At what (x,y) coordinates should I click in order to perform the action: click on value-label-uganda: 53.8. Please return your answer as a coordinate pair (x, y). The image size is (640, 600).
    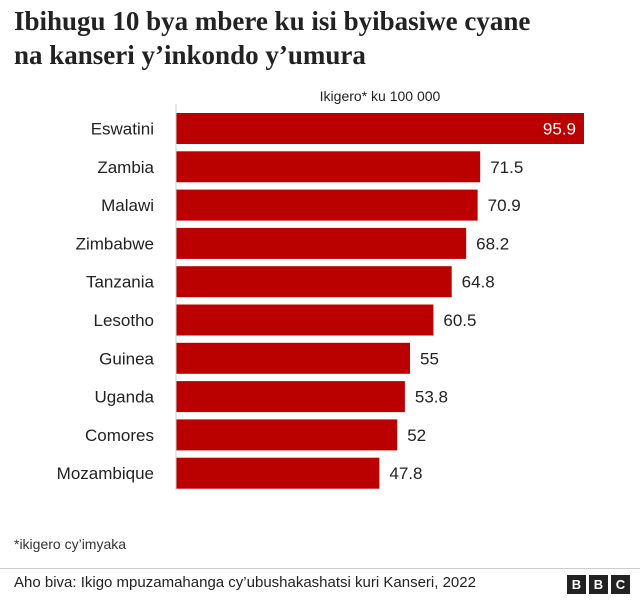
    Looking at the image, I should click on (431, 397).